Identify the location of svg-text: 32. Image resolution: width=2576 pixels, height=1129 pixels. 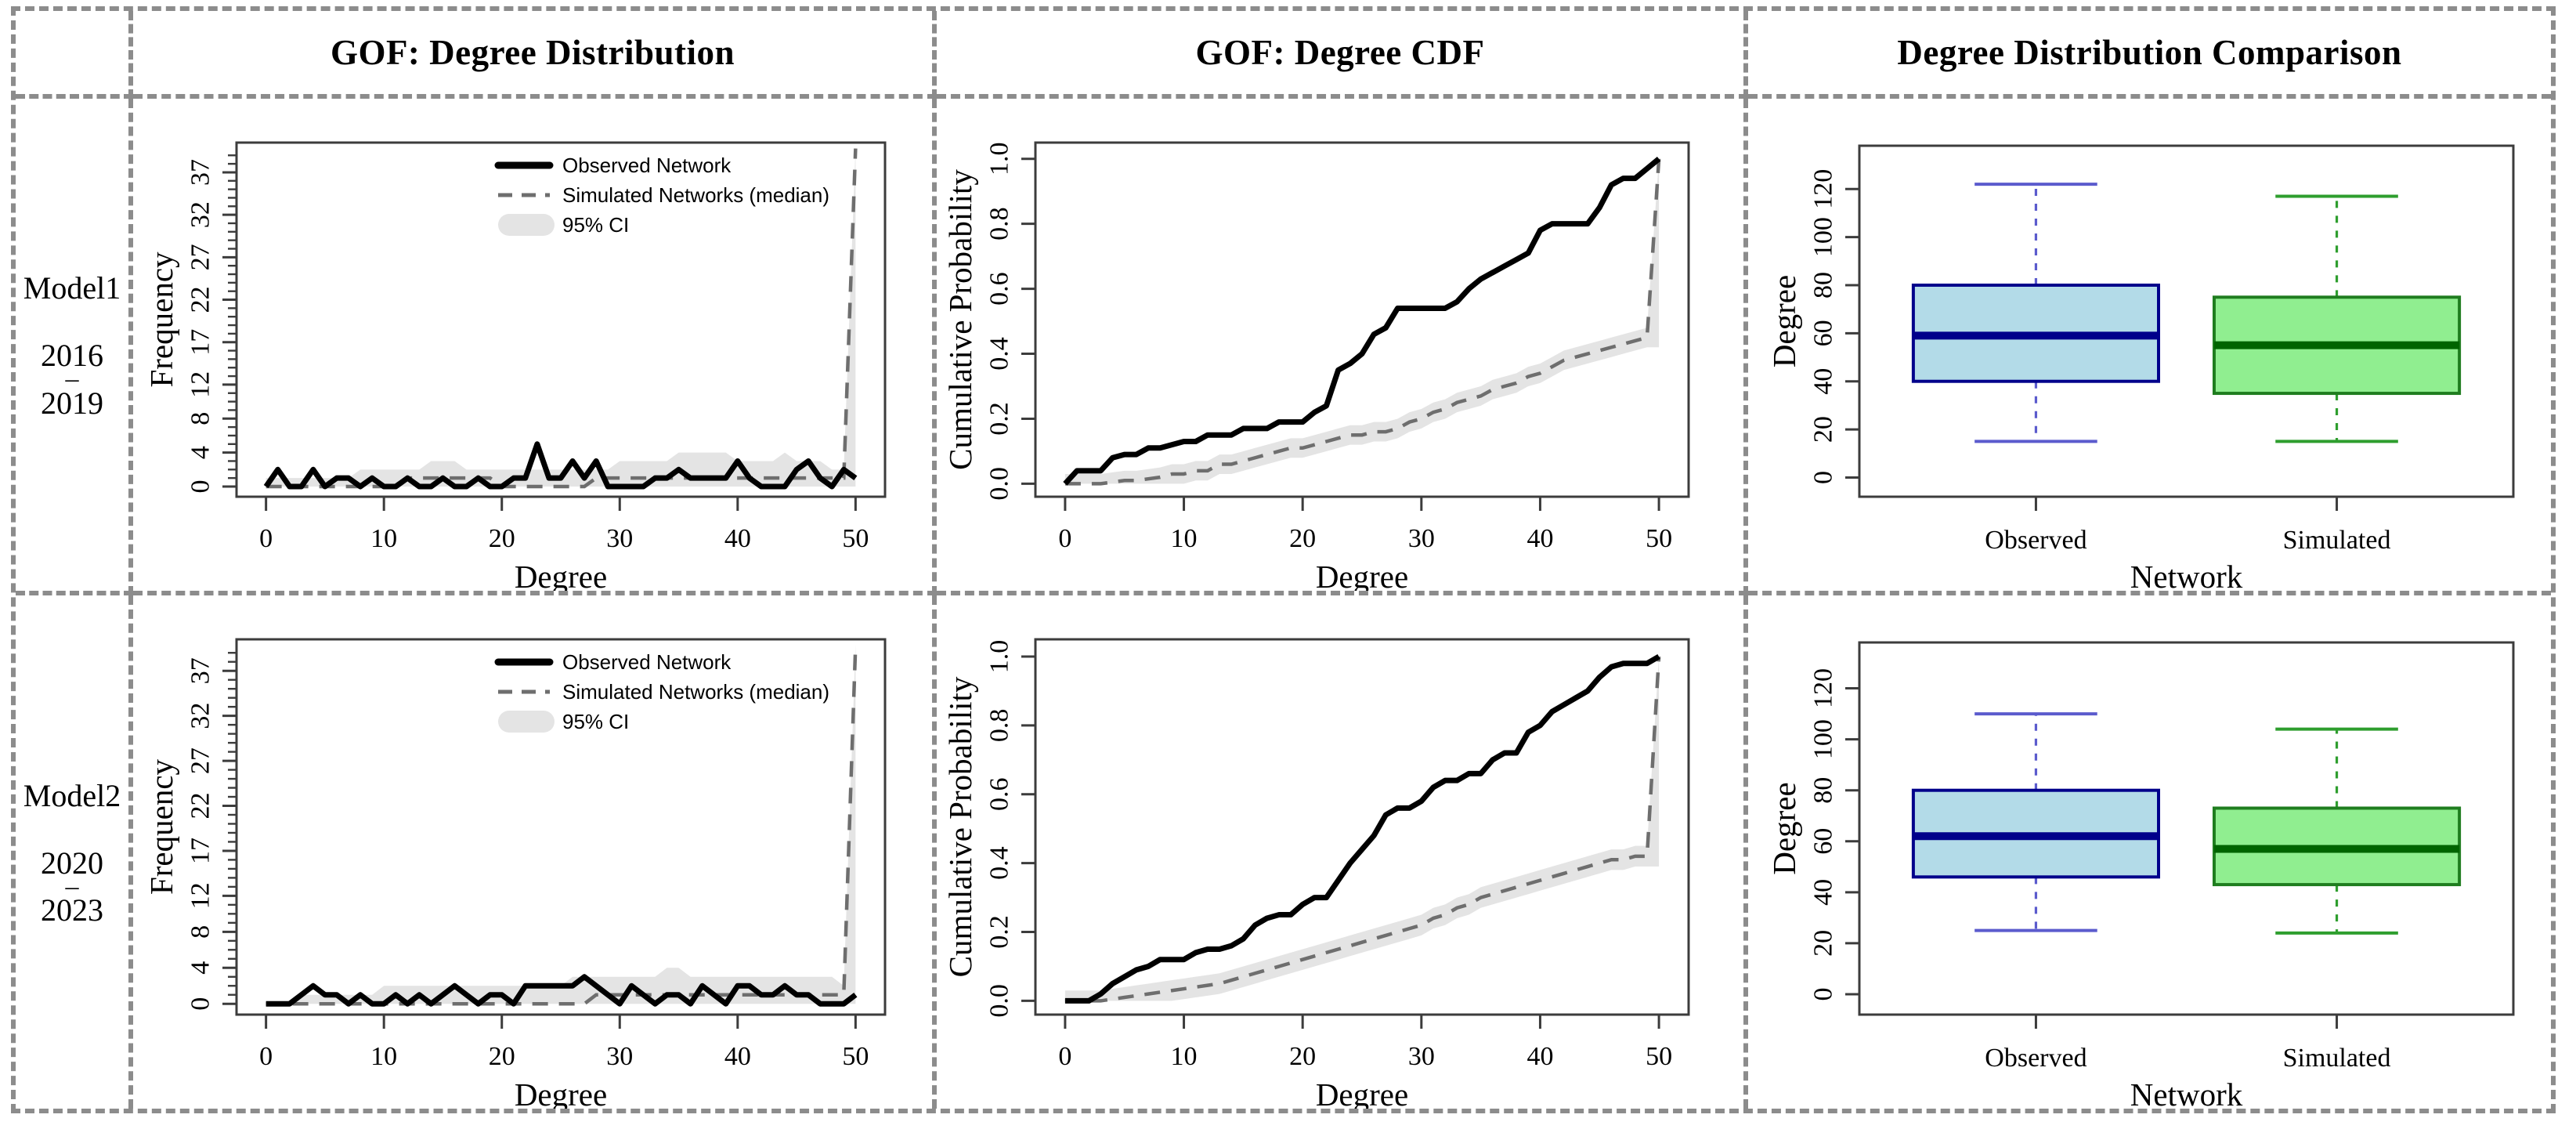
(200, 716).